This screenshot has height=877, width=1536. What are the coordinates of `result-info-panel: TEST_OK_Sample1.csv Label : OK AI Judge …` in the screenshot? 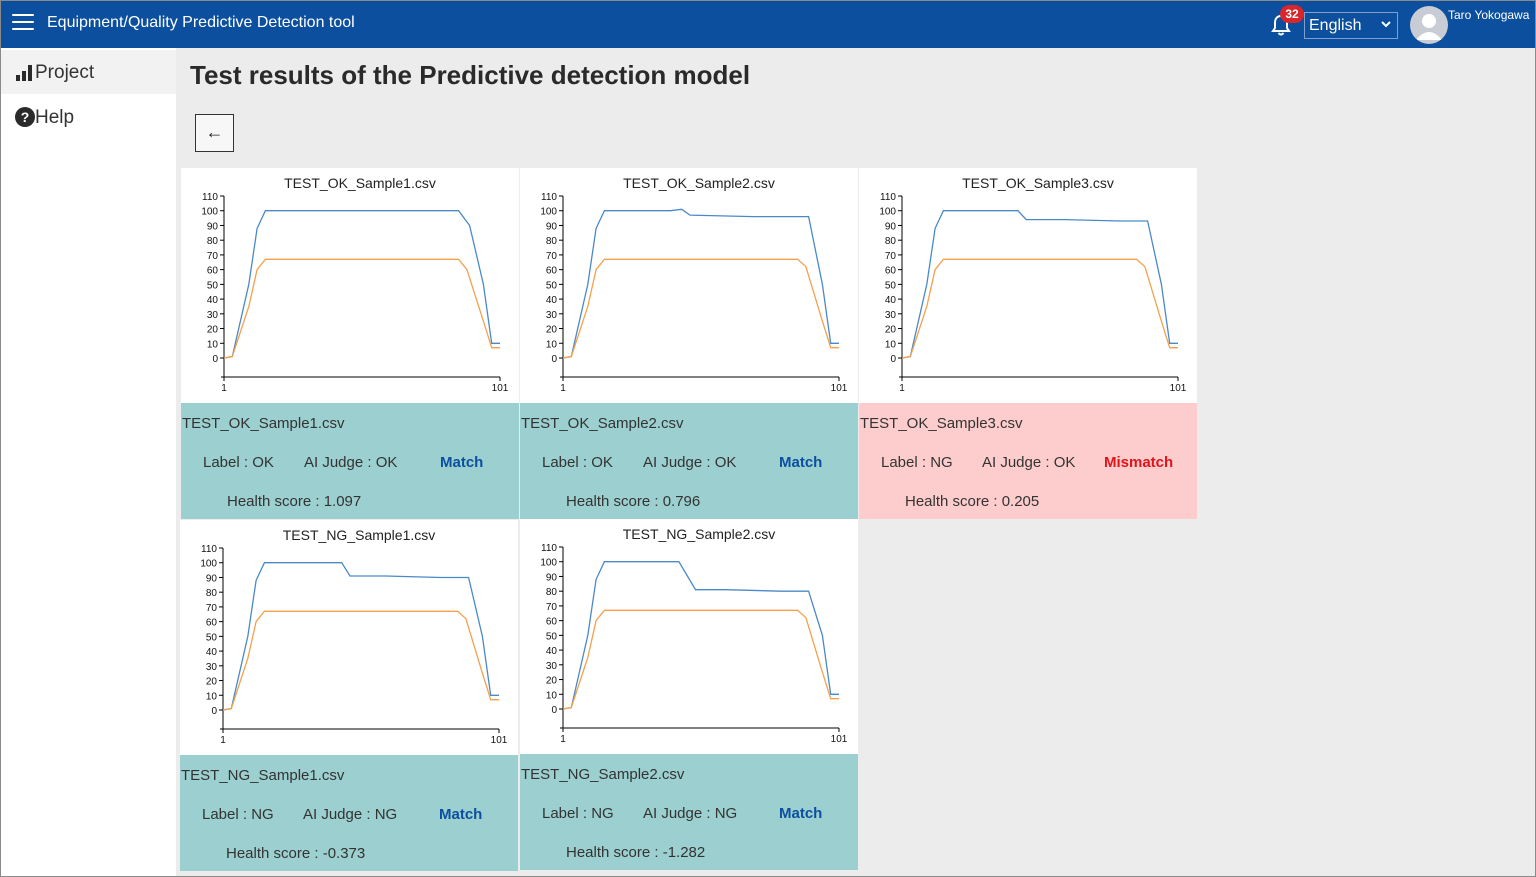 It's located at (350, 461).